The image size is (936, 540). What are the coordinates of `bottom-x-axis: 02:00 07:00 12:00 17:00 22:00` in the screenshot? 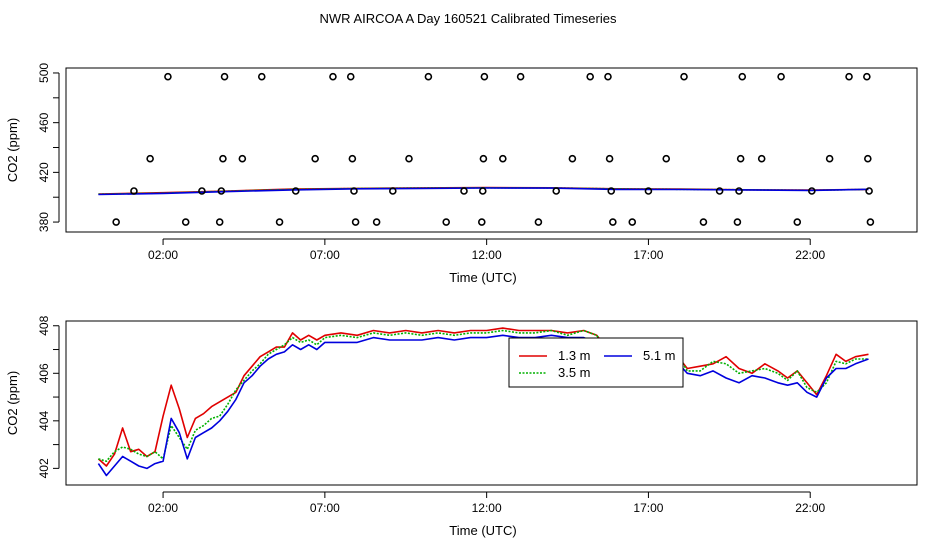 It's located at (487, 503).